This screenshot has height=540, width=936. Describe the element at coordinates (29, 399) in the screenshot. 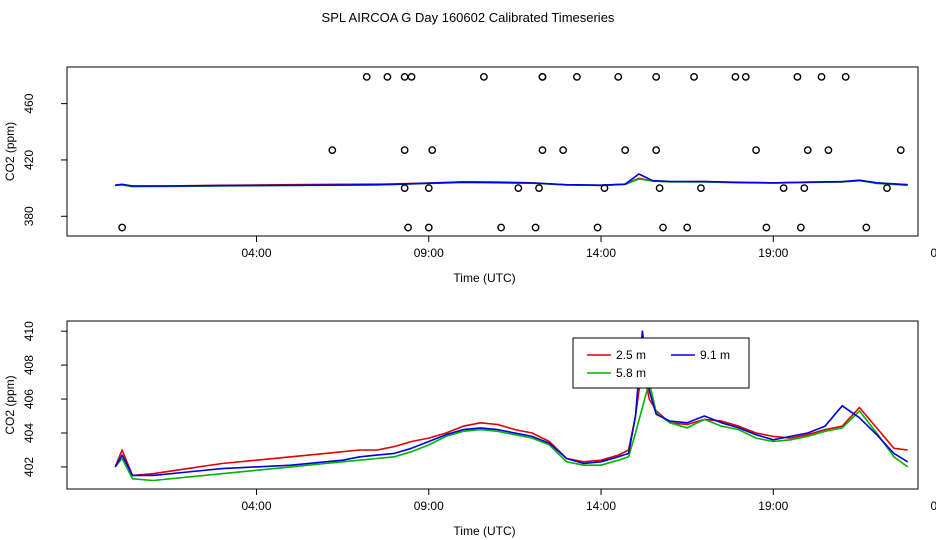

I see `y-tick-label: 406` at that location.